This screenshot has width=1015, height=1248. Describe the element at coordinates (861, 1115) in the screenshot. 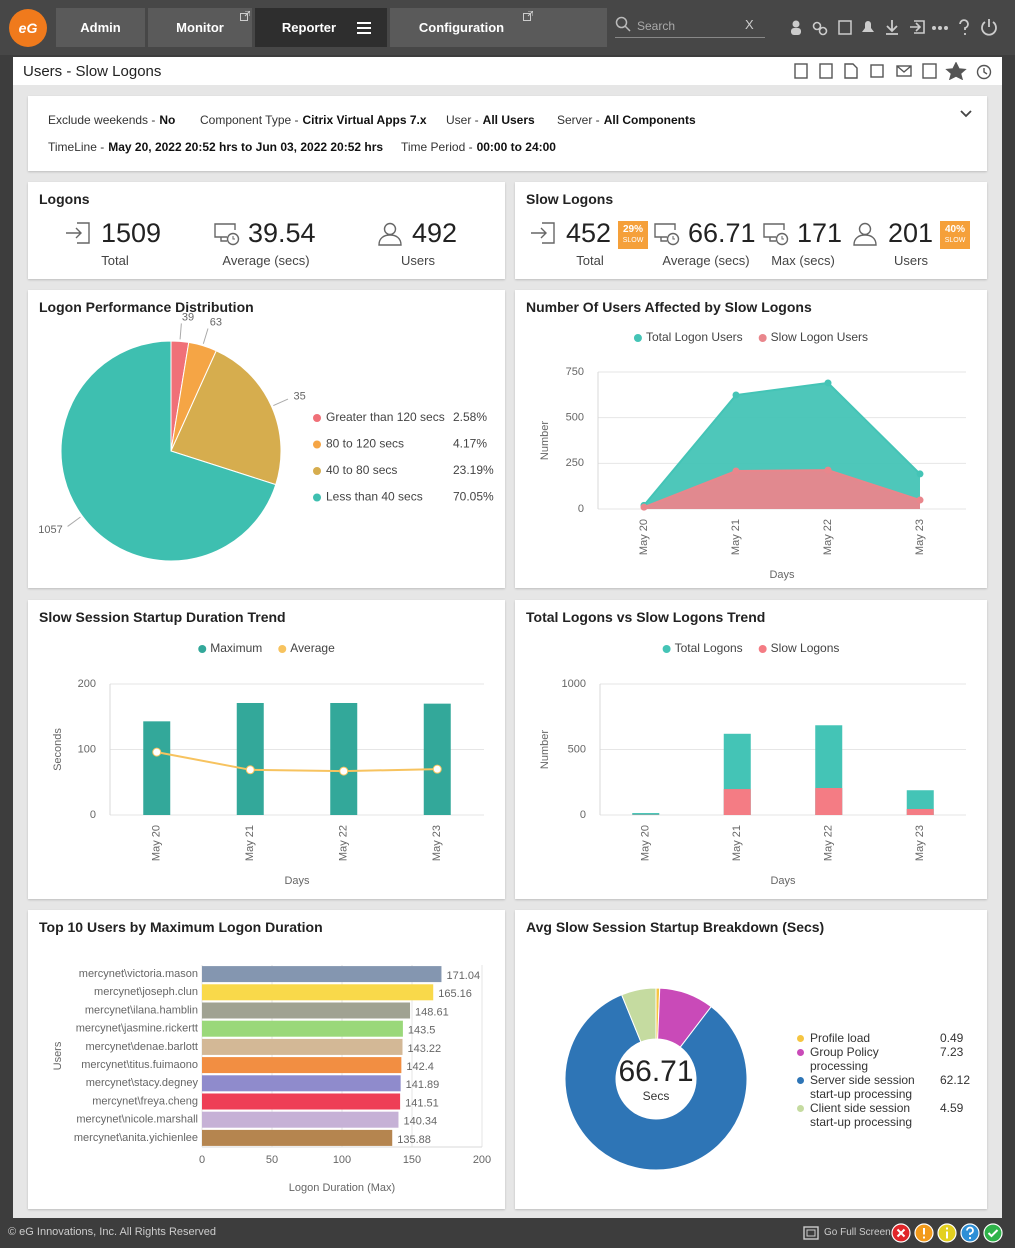

I see `legend-label: Client side session start-up processing` at that location.